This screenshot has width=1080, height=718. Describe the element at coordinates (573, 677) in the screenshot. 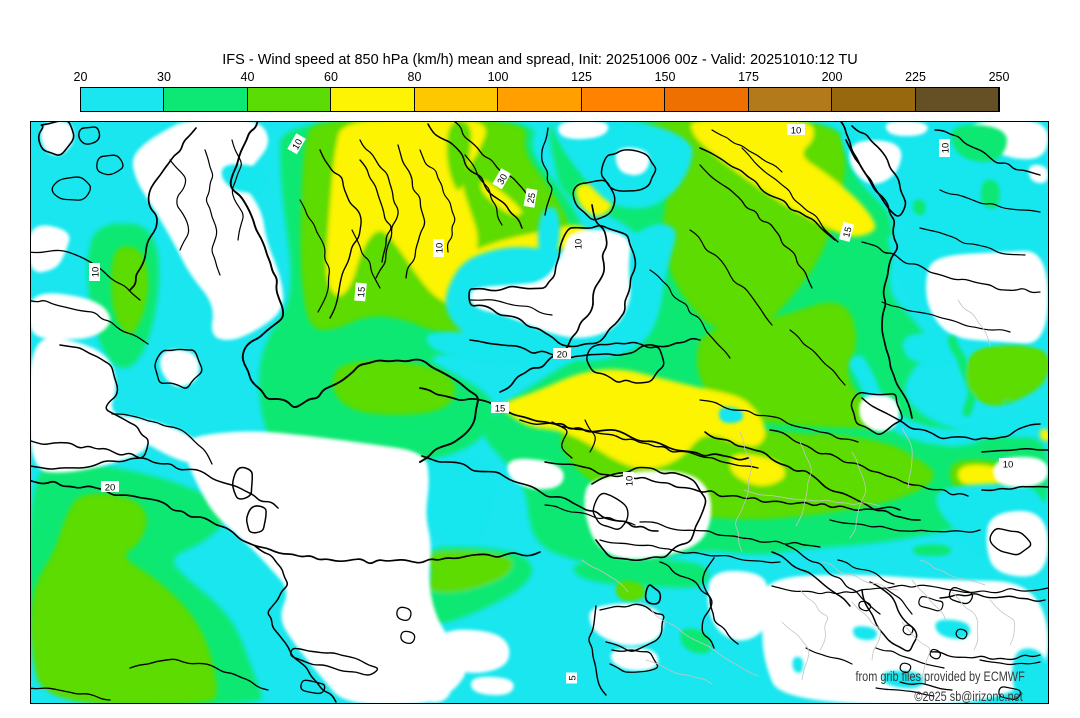

I see `svg-text: 5` at that location.